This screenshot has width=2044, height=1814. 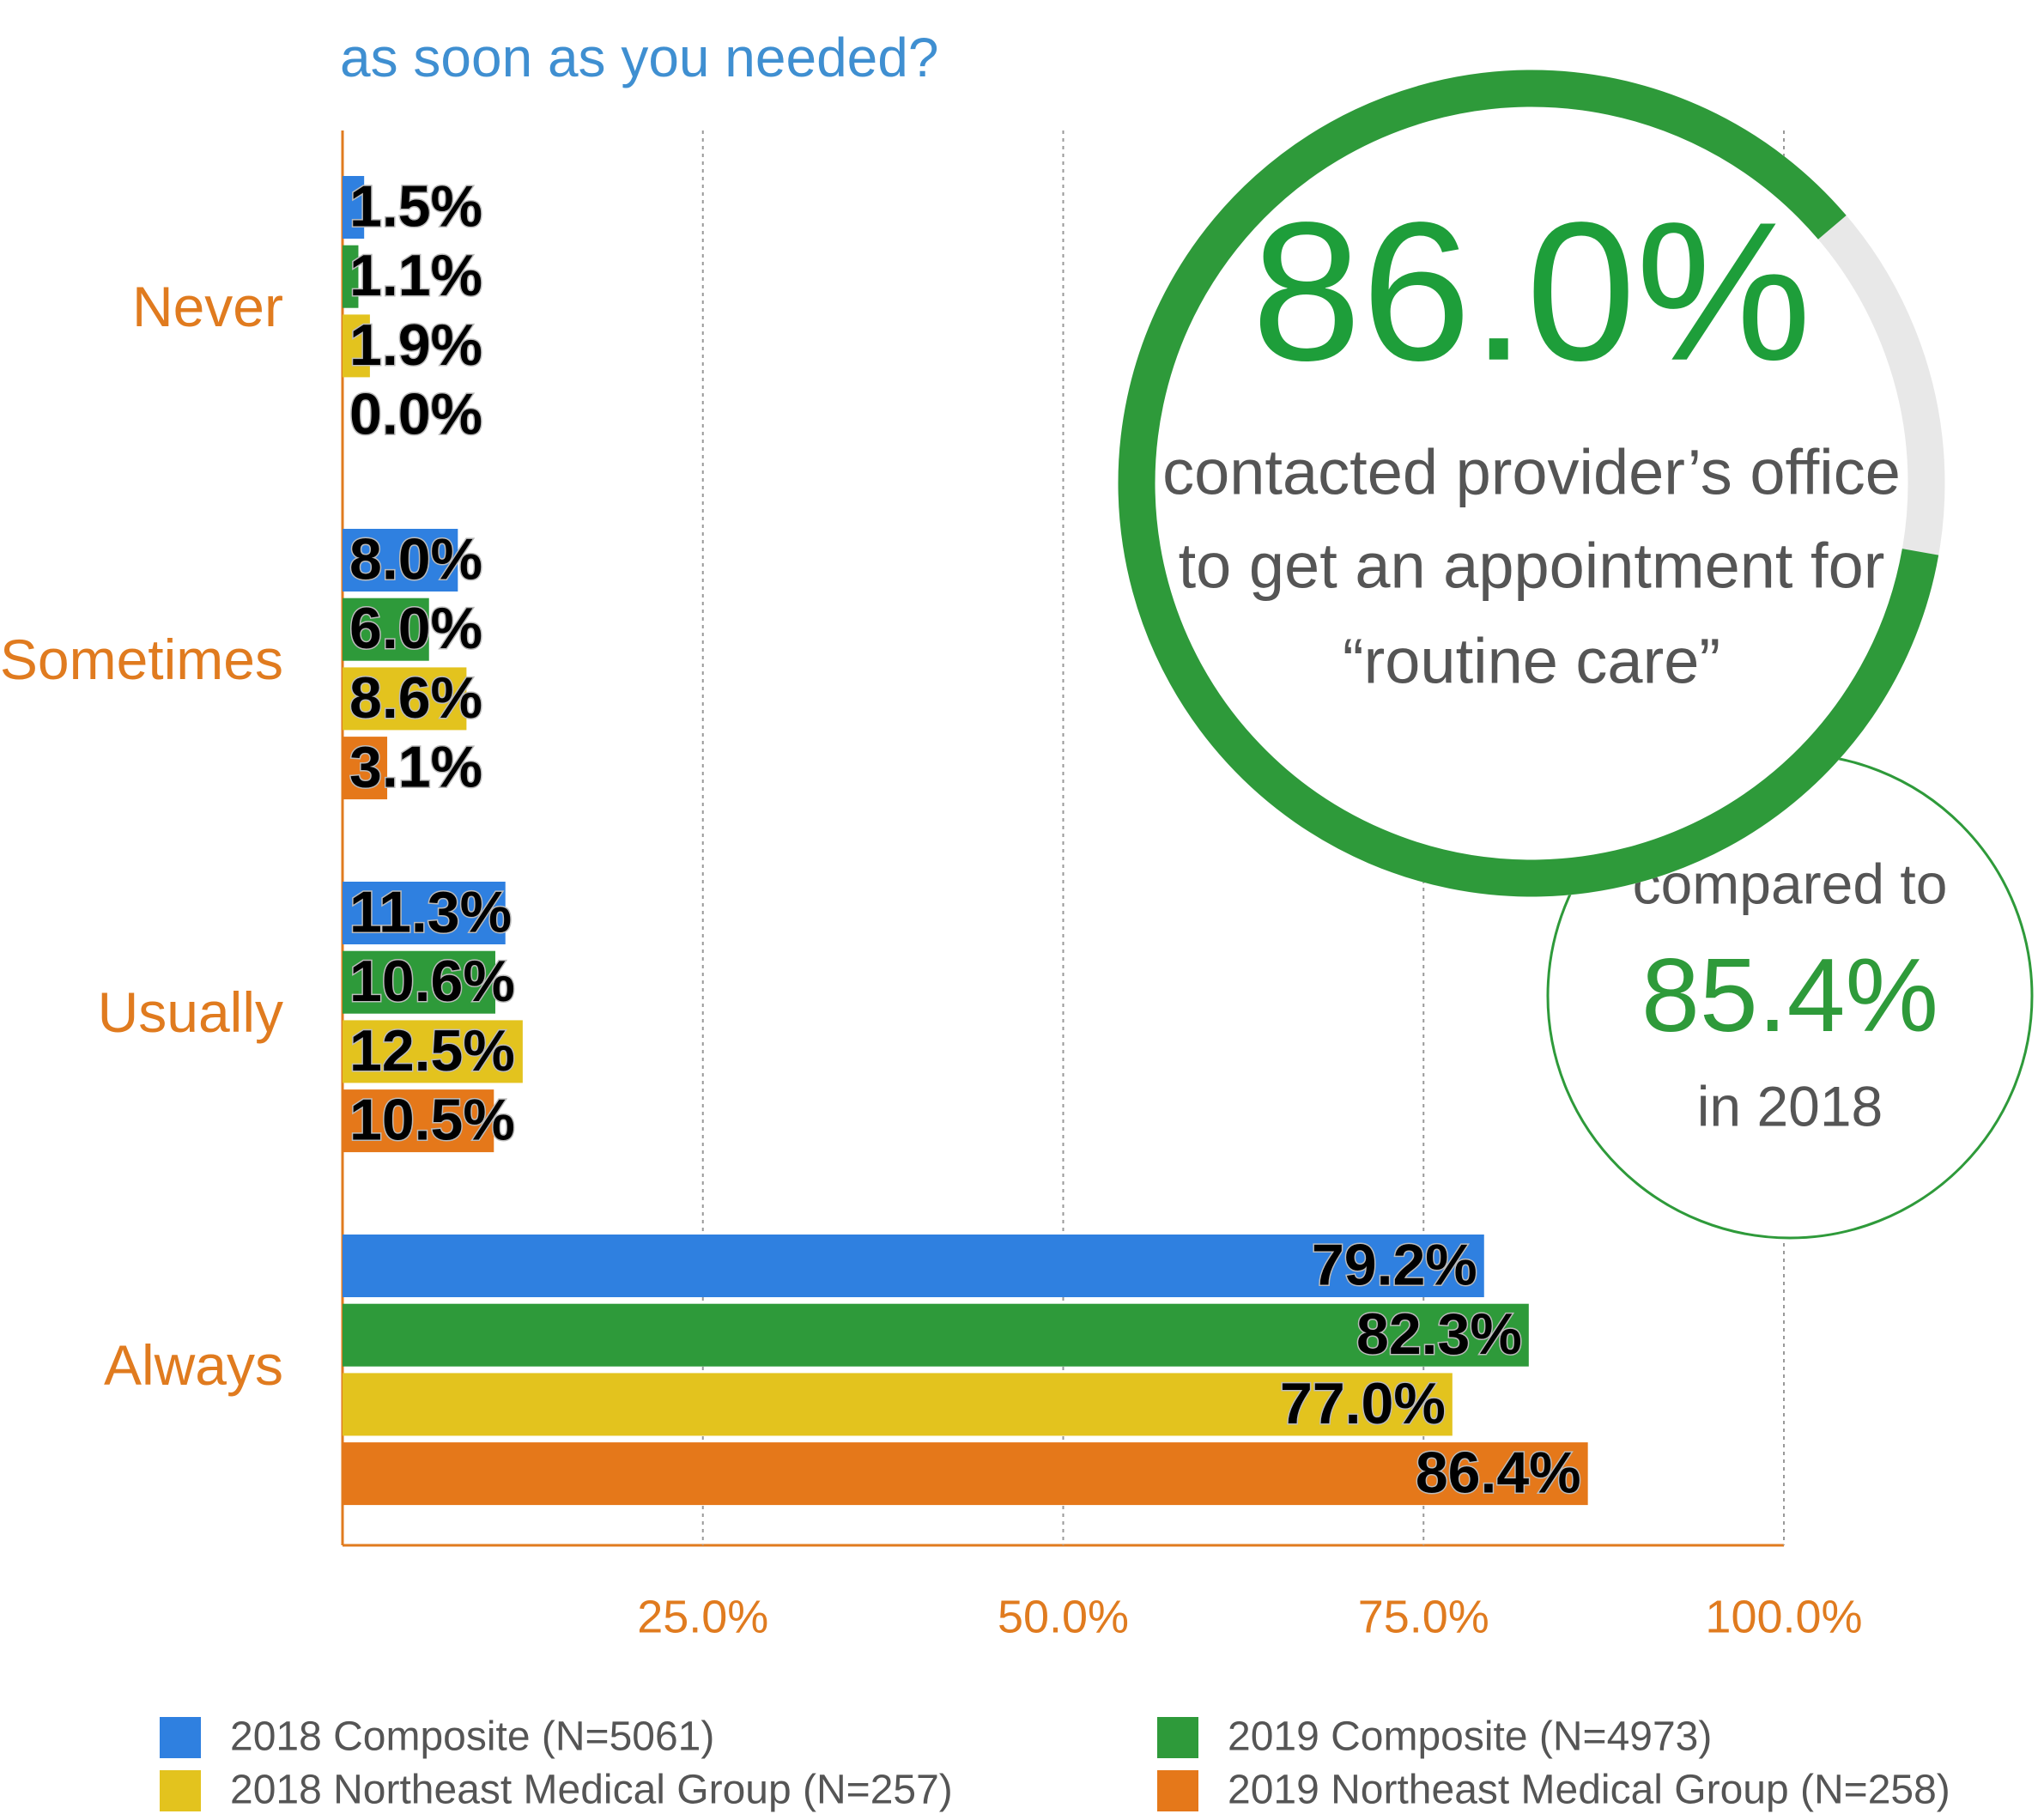 What do you see at coordinates (1531, 661) in the screenshot?
I see `callout-text: “routine care”` at bounding box center [1531, 661].